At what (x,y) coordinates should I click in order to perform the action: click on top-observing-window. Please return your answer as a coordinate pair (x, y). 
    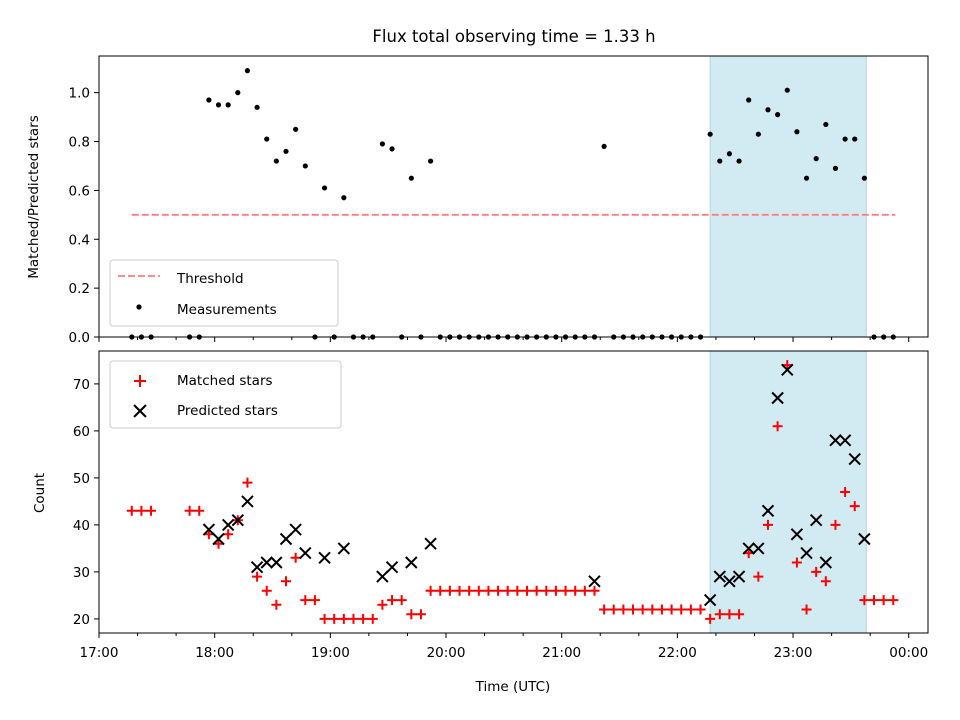
    Looking at the image, I should click on (788, 196).